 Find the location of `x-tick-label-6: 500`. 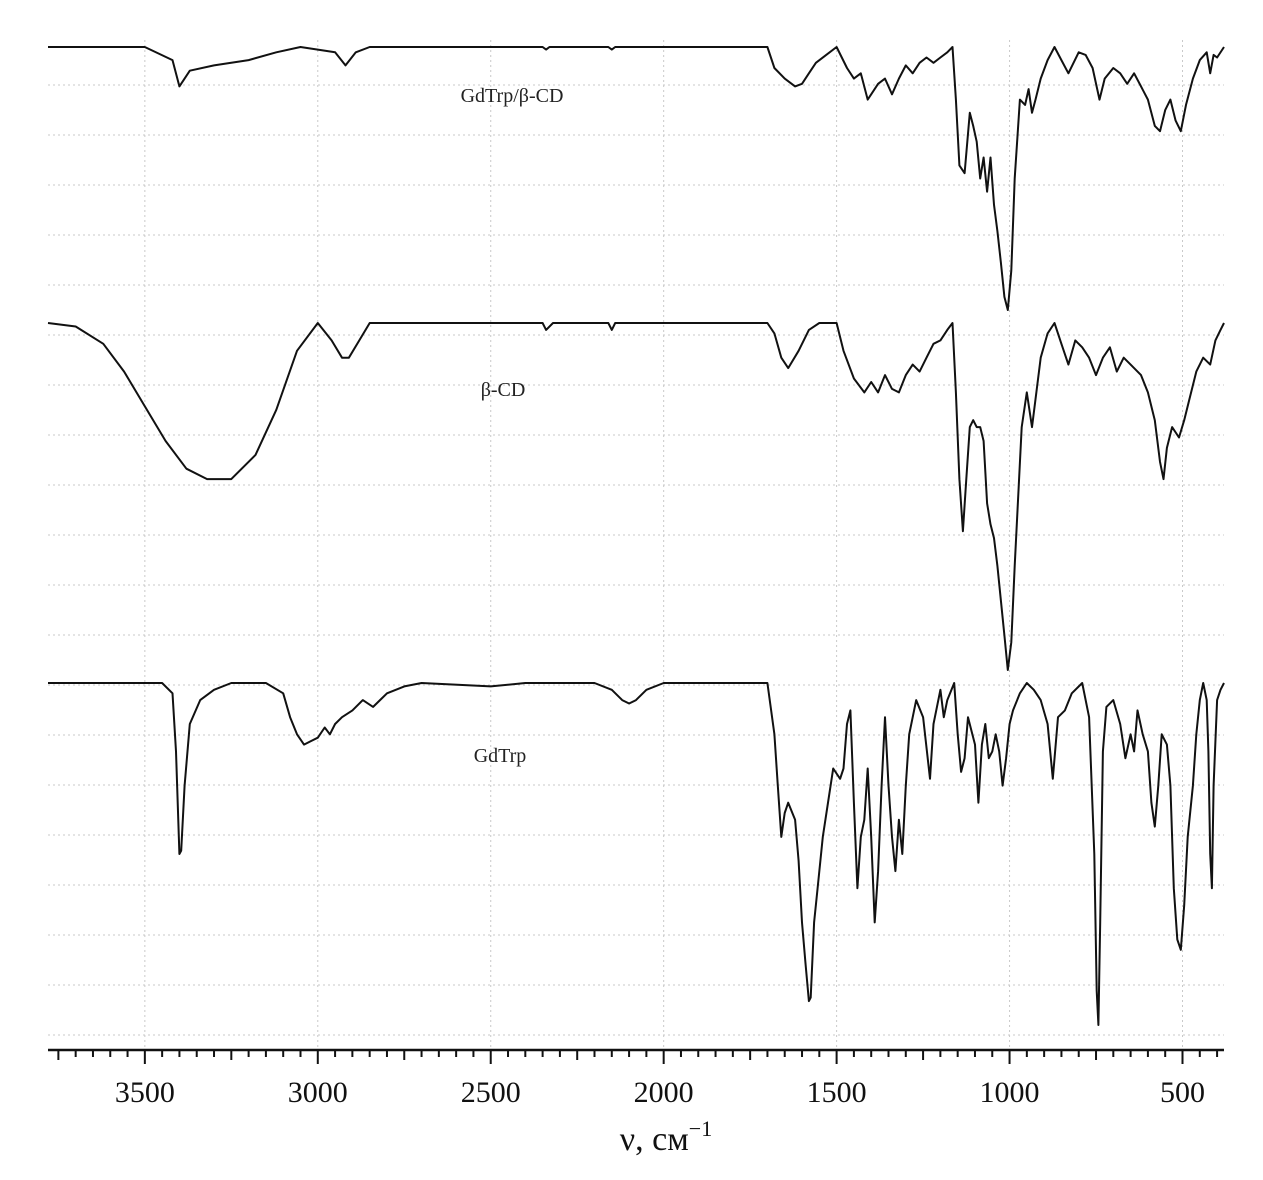

x-tick-label-6: 500 is located at coordinates (1182, 1092).